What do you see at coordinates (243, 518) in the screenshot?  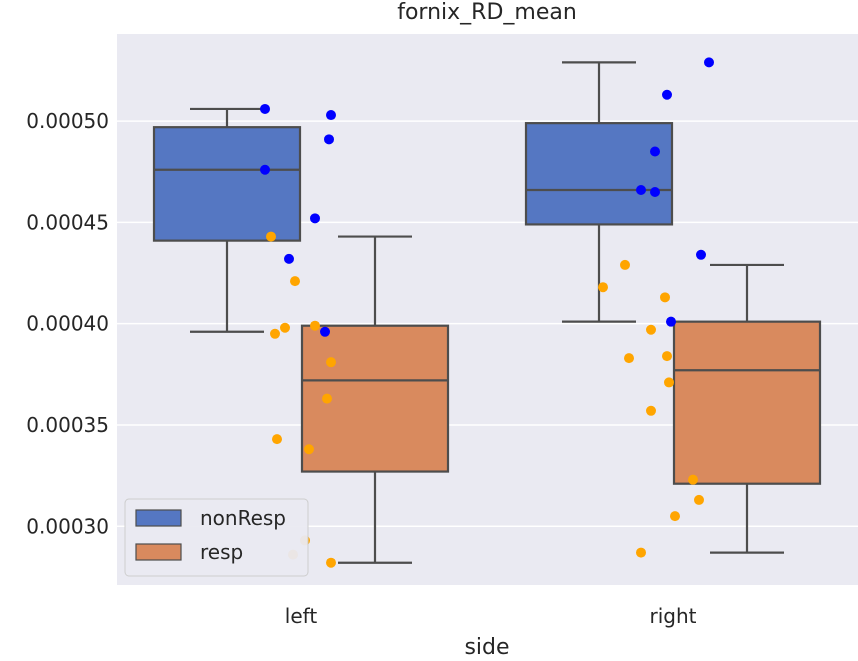 I see `legend-label-nonresp: nonResp` at bounding box center [243, 518].